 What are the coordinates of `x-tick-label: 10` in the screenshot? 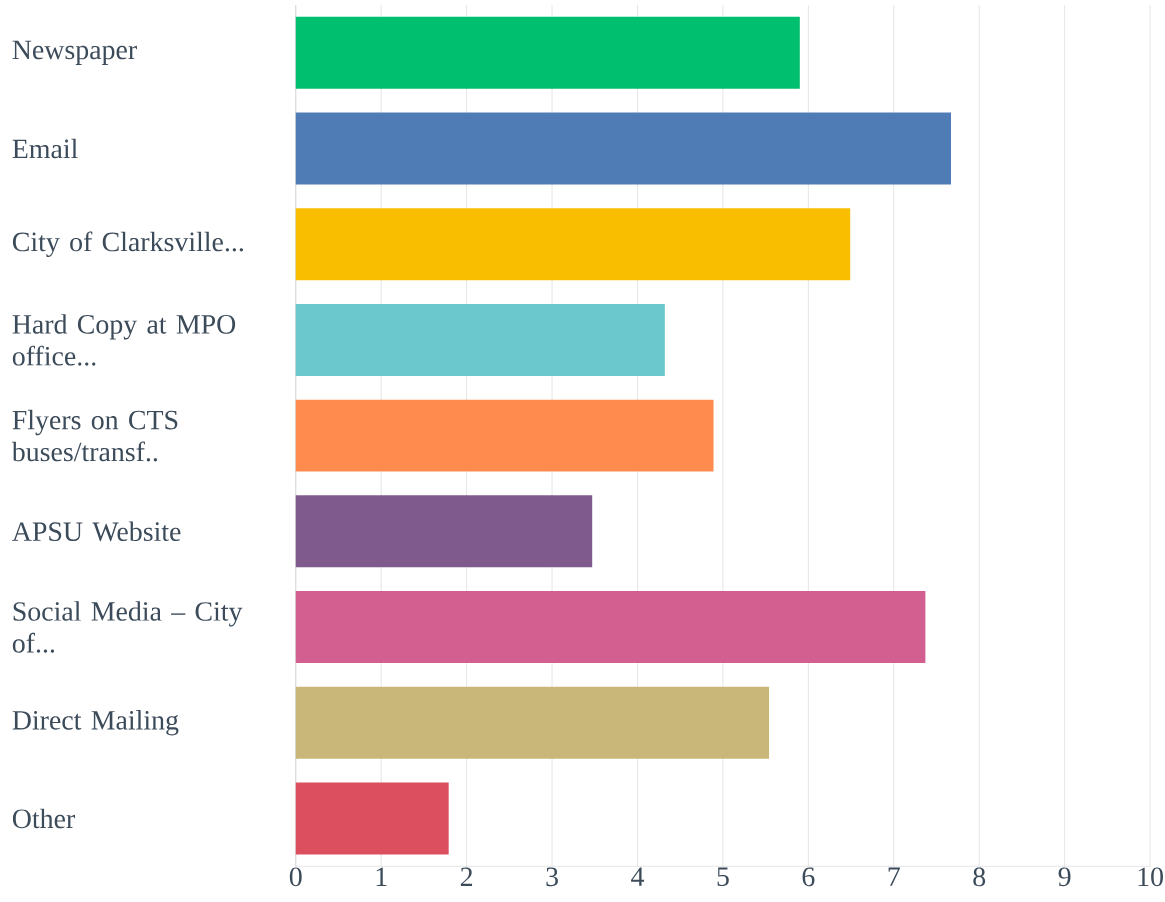 It's located at (1150, 877).